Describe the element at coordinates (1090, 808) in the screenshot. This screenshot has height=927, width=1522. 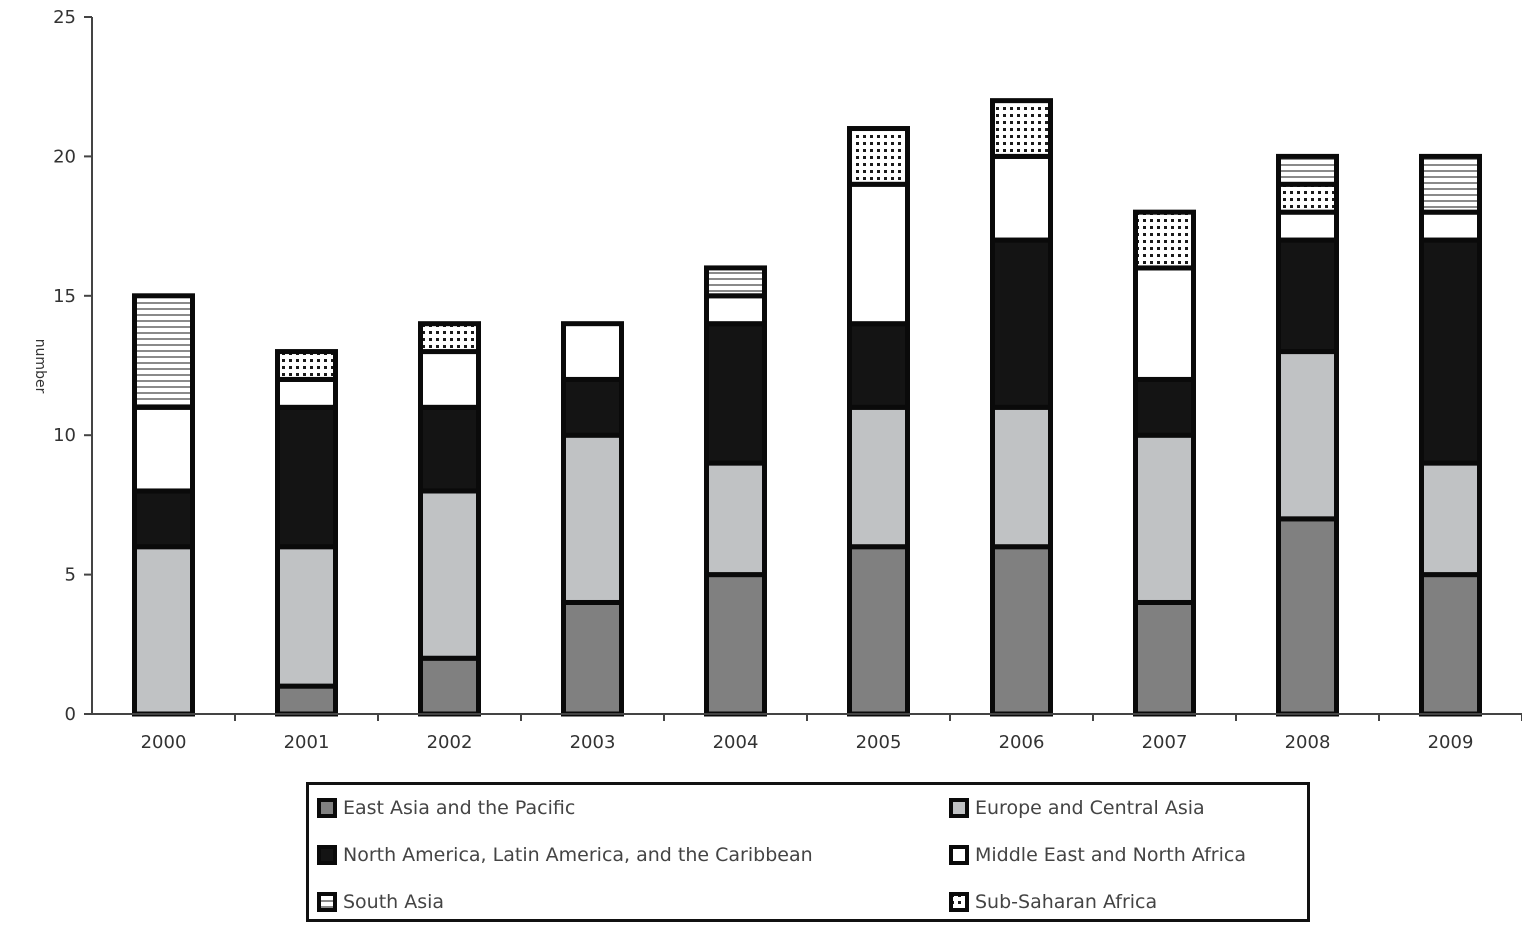
I see `legend-label: Europe and Central Asia` at that location.